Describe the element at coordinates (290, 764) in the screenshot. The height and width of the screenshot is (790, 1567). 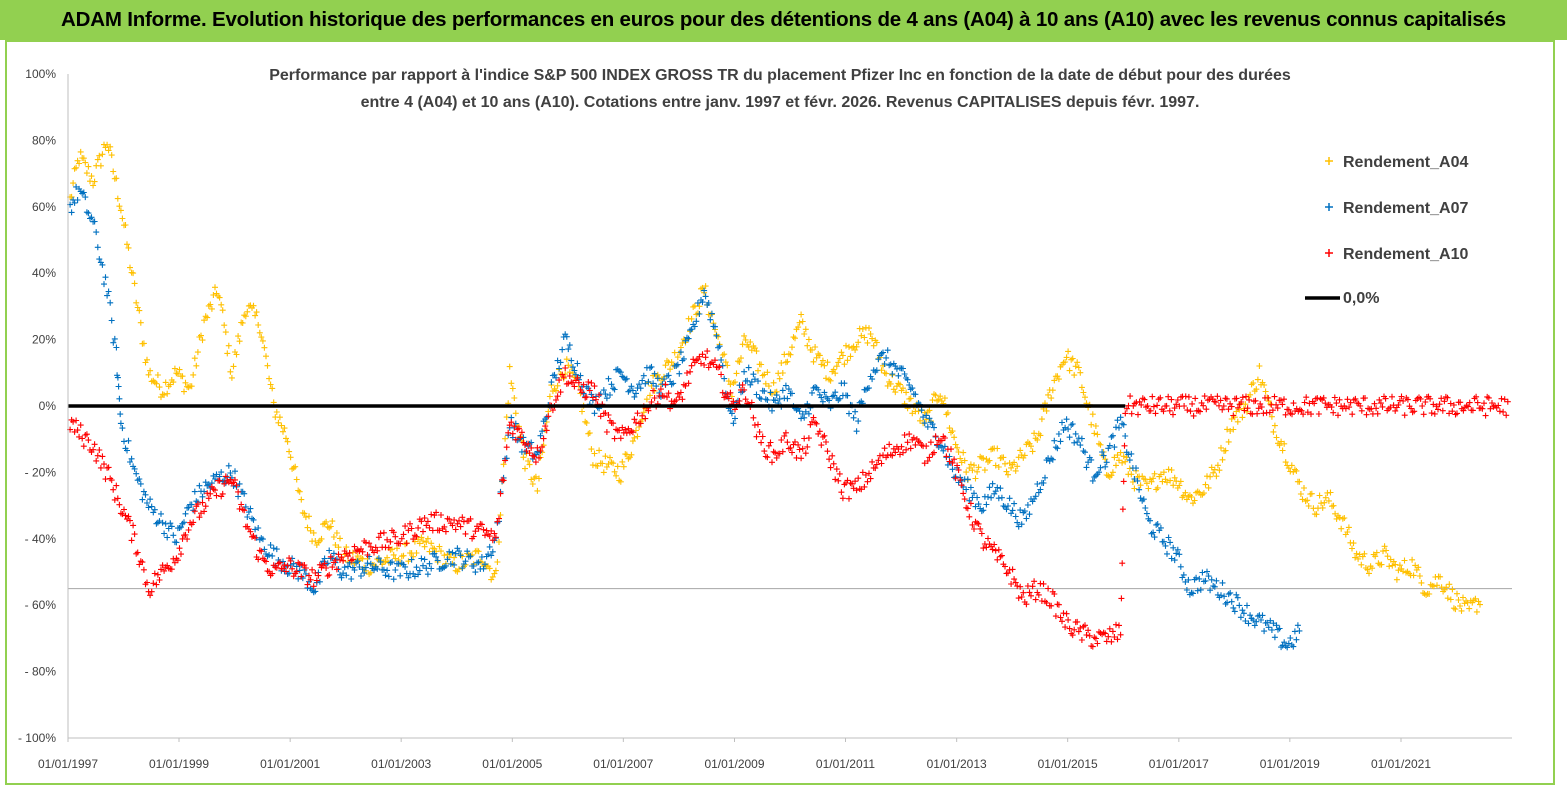
I see `x-tick-label: 01/01/2001` at that location.